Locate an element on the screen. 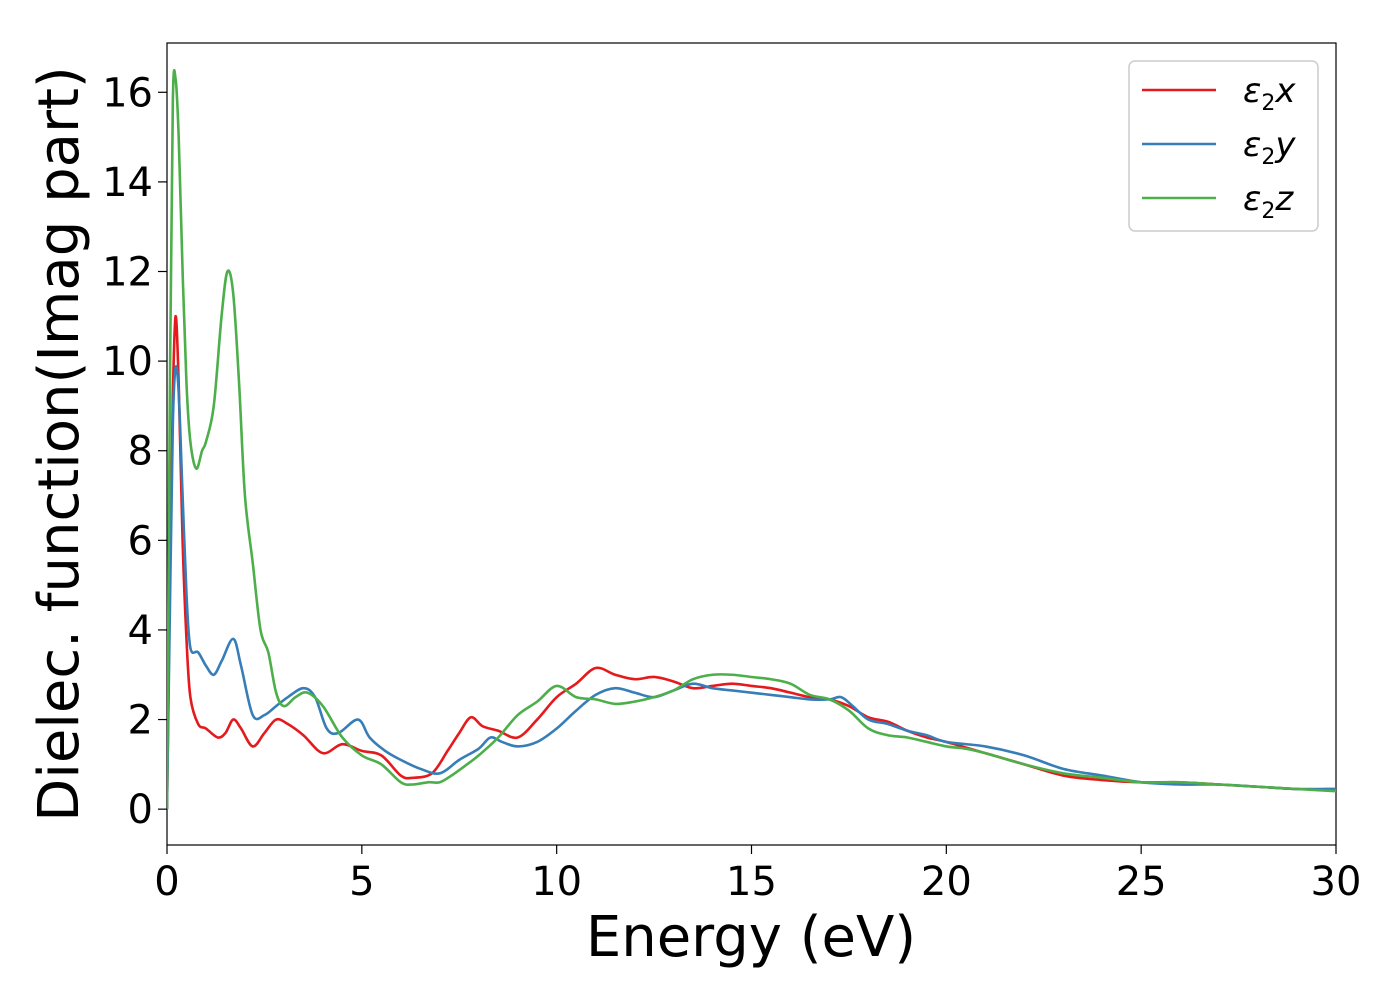  x-tick-label: 0 is located at coordinates (166, 882).